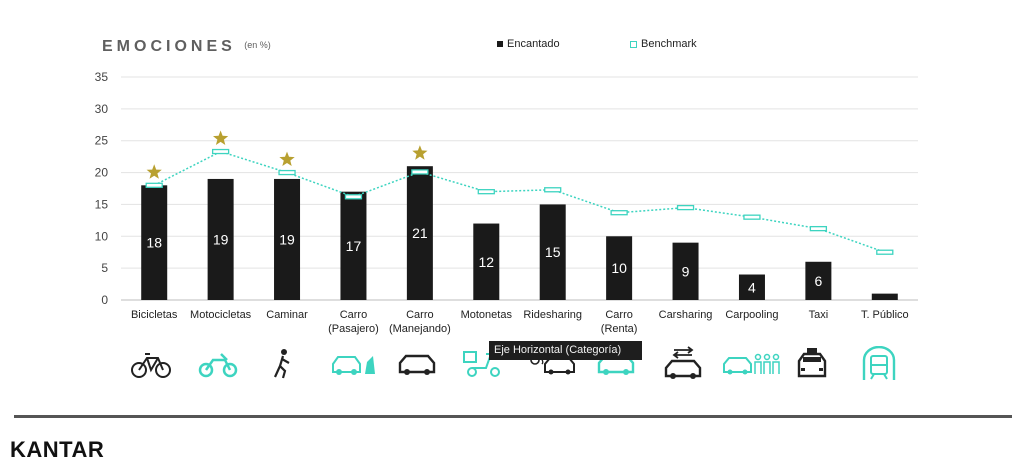  What do you see at coordinates (57, 449) in the screenshot?
I see `brand-logo: KANTAR` at bounding box center [57, 449].